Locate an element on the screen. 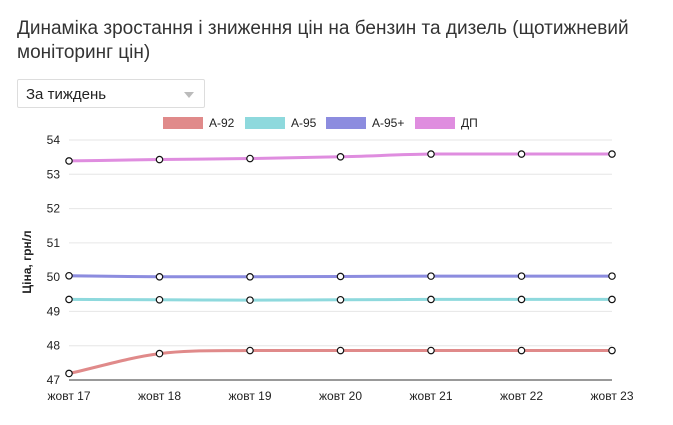 The image size is (673, 425). x-tick-label: жовт 23 is located at coordinates (612, 396).